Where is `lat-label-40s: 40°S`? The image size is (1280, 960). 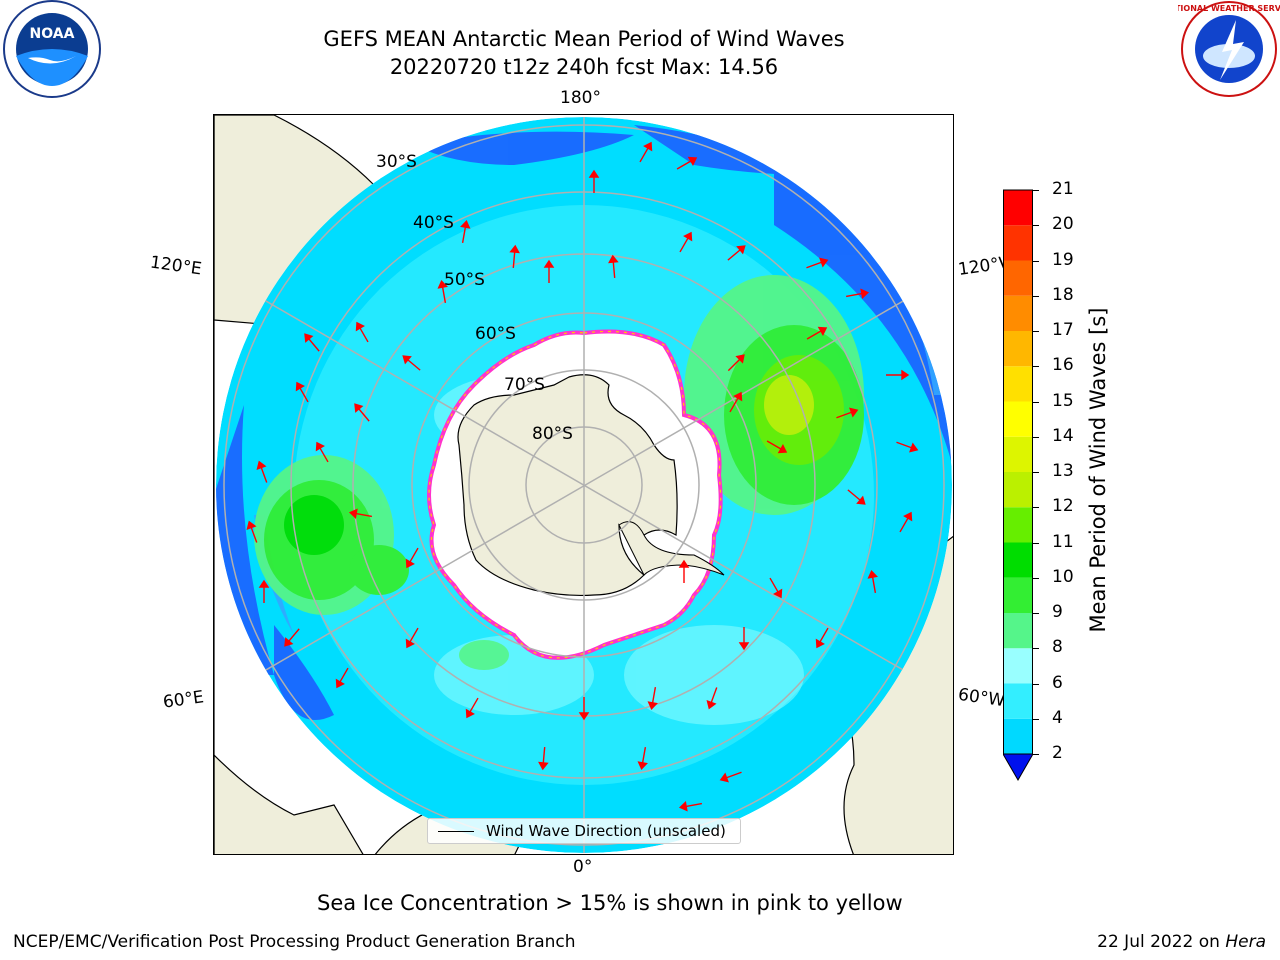 lat-label-40s: 40°S is located at coordinates (433, 223).